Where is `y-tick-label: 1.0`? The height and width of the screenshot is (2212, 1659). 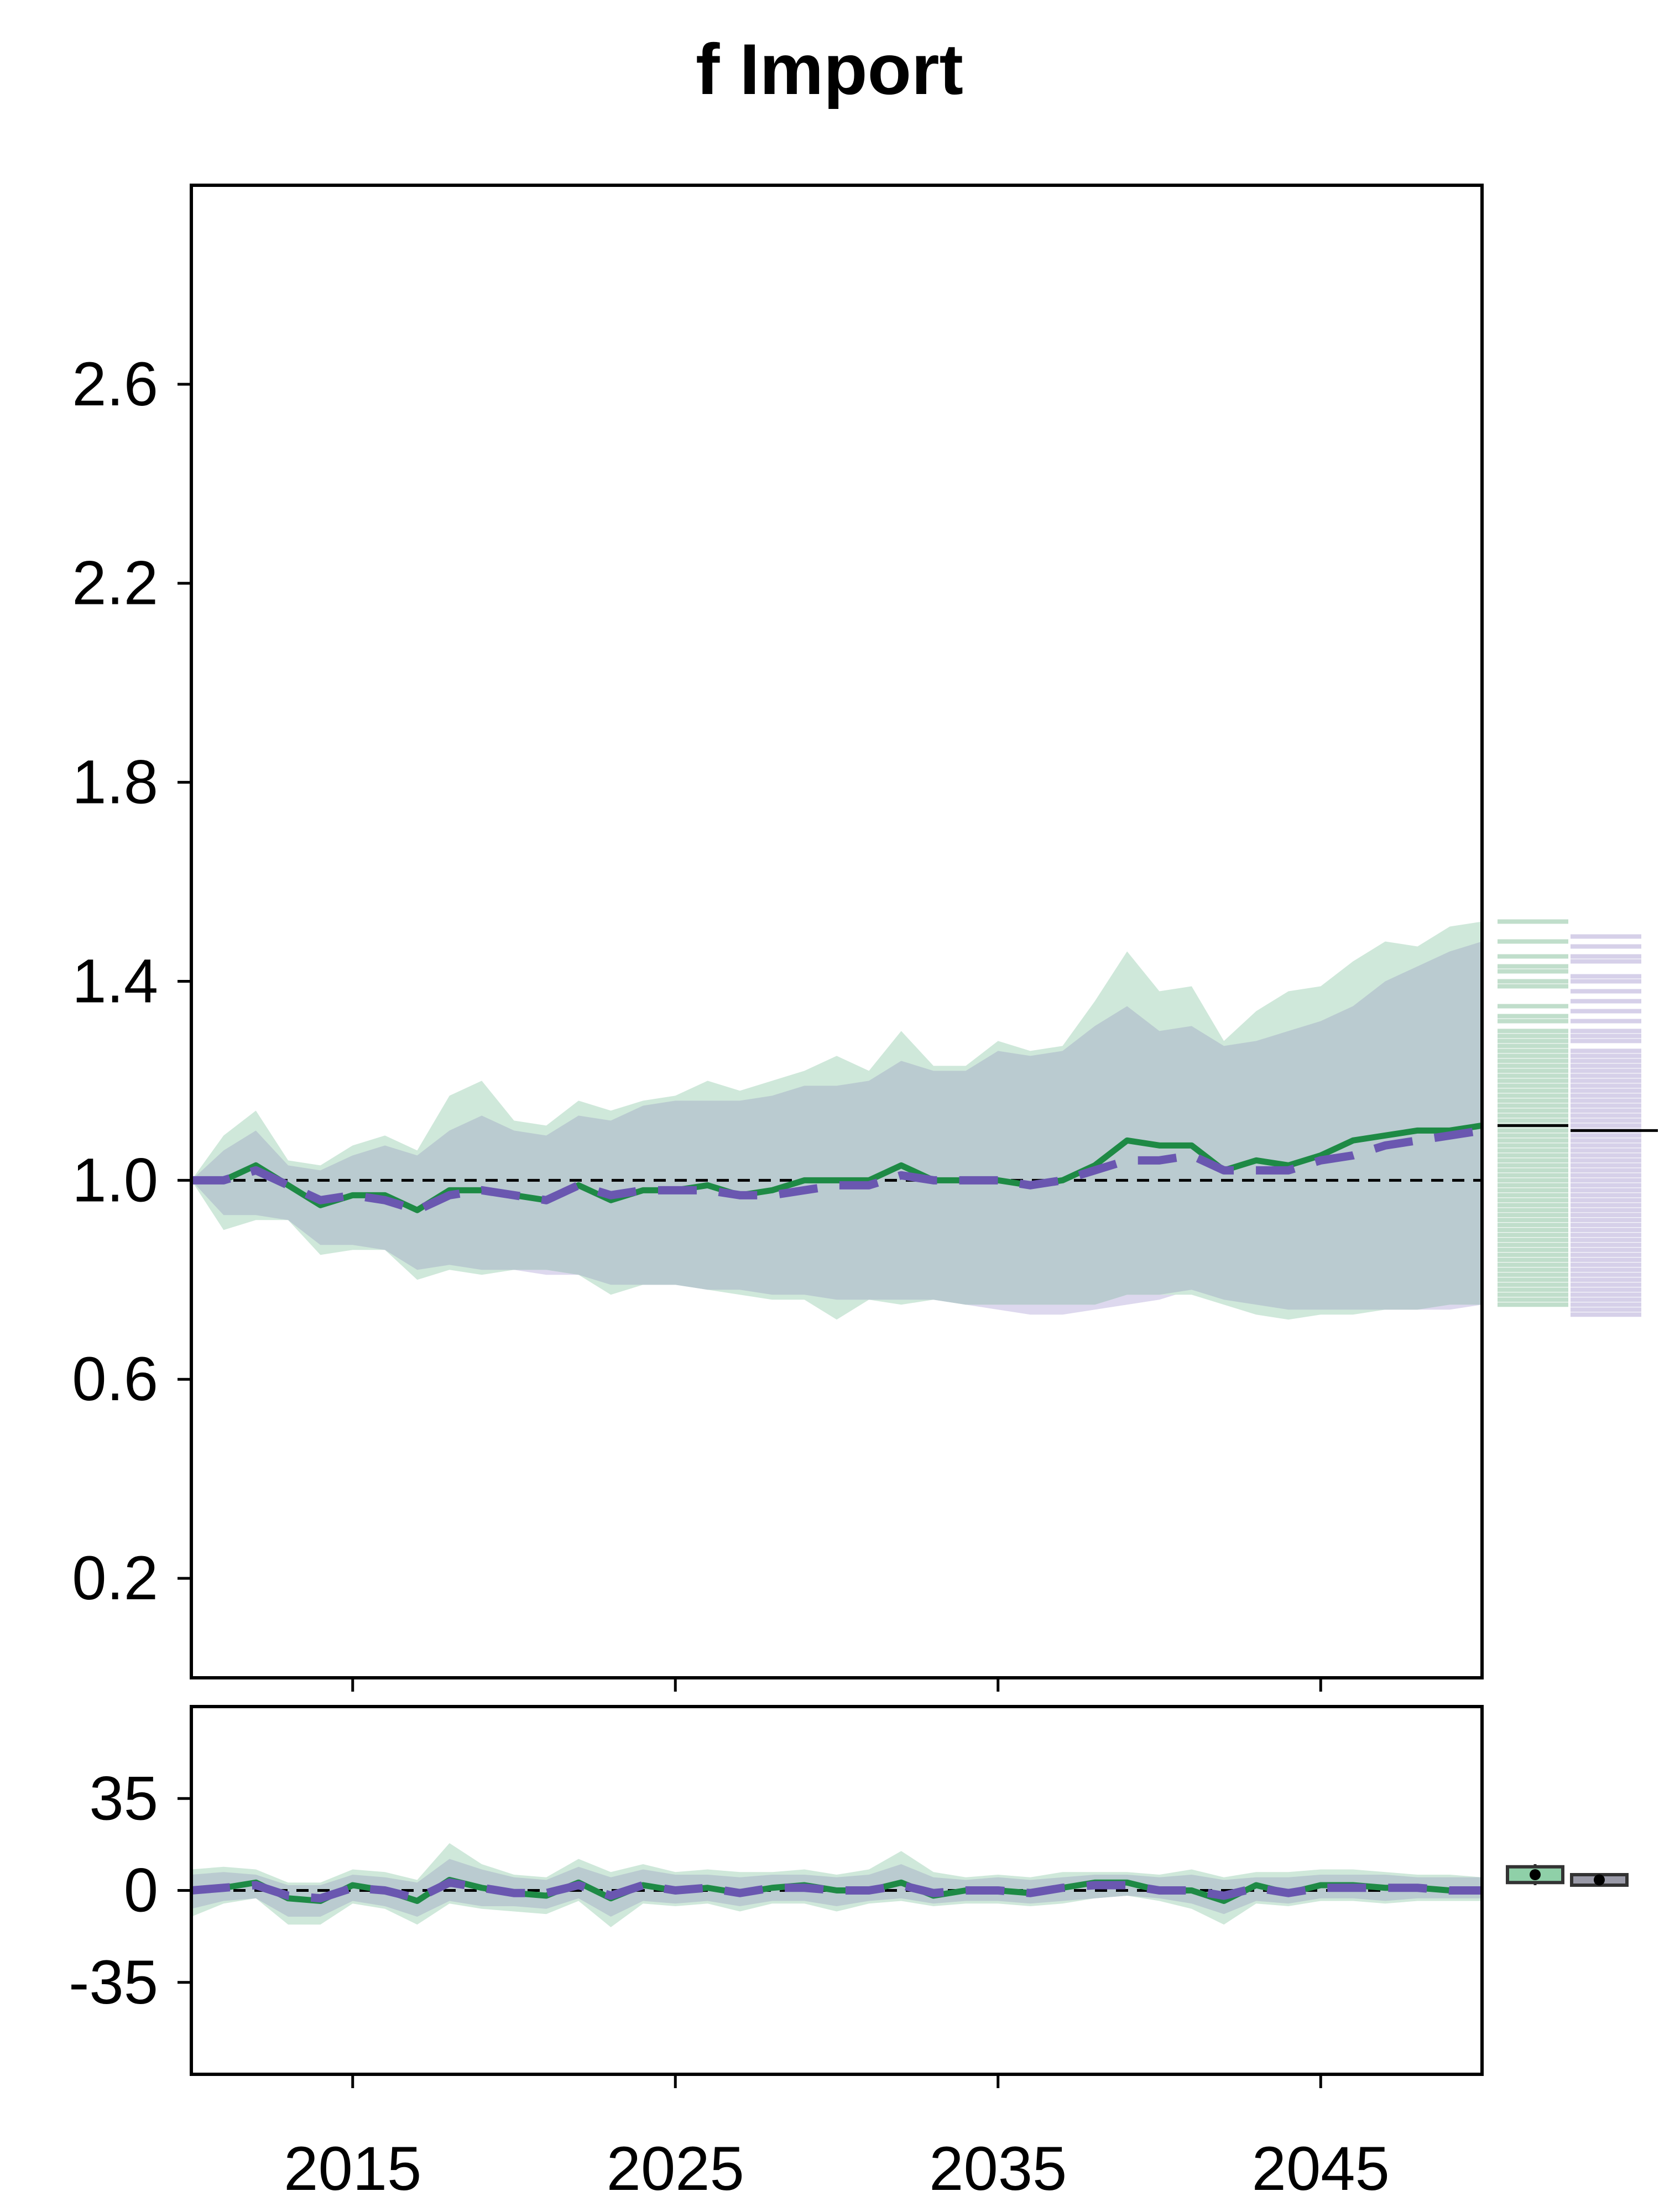
y-tick-label: 1.0 is located at coordinates (115, 1180).